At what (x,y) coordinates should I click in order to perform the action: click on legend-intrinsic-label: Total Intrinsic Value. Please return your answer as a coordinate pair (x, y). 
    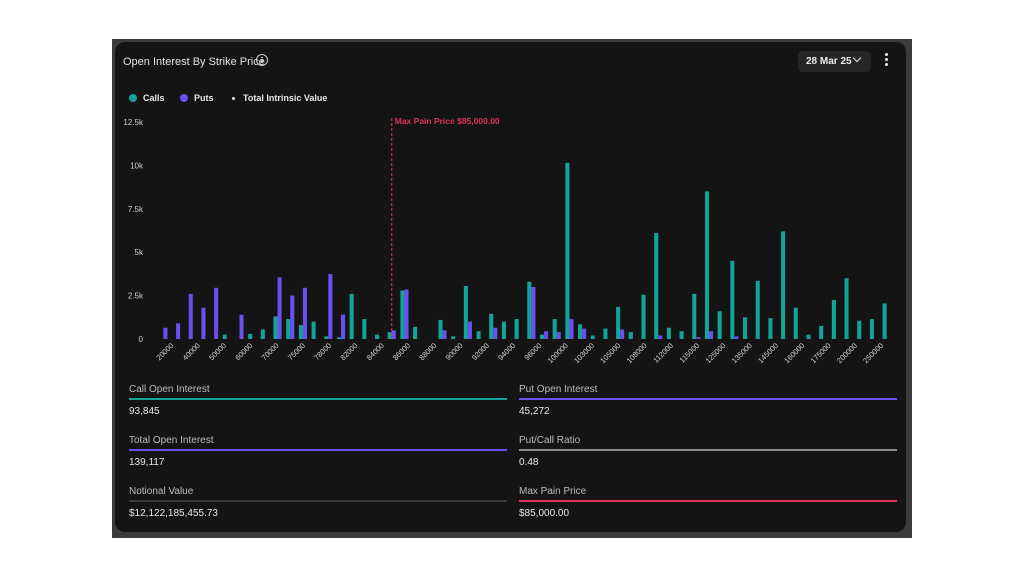
    Looking at the image, I should click on (285, 98).